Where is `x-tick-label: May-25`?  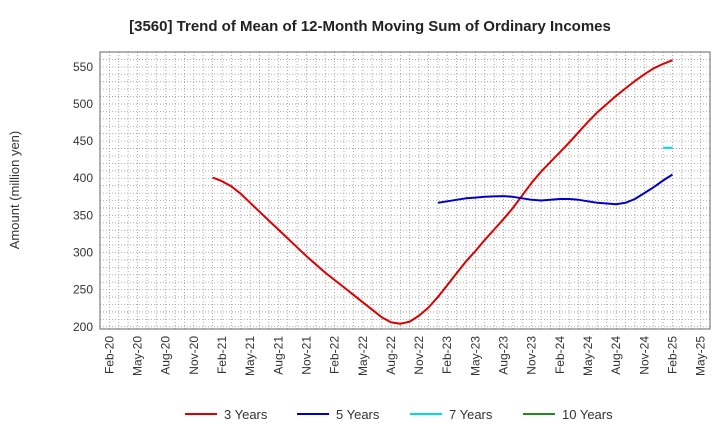
x-tick-label: May-25 is located at coordinates (701, 356).